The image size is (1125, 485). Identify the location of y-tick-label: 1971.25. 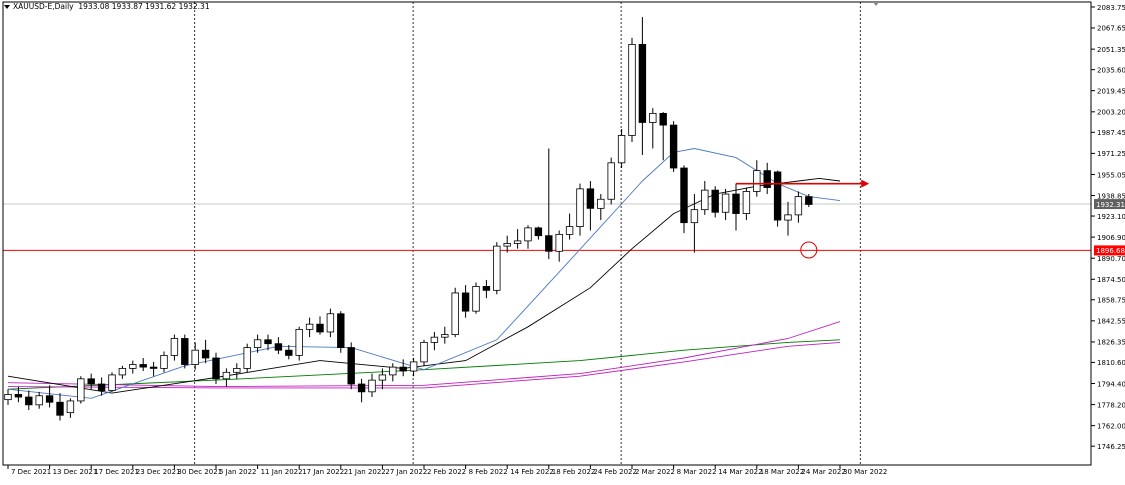
(1111, 154).